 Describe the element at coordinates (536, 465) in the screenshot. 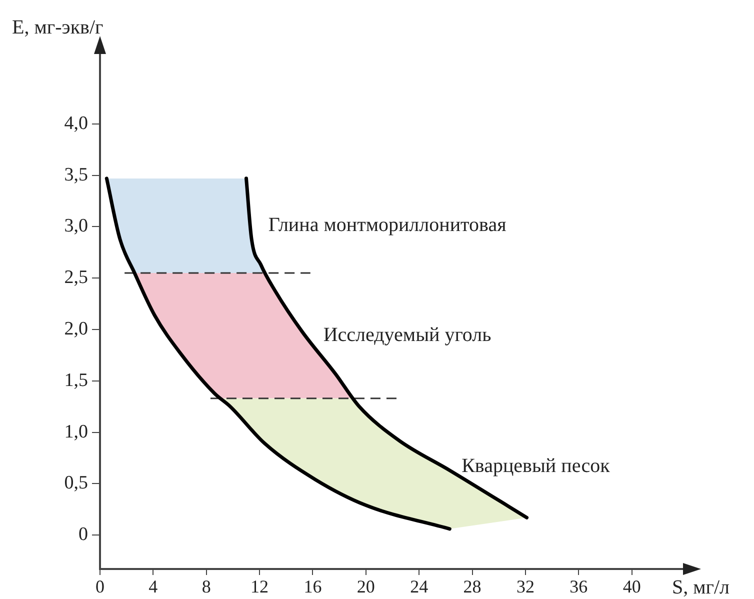

I see `band-label: Кварцевый песок` at that location.